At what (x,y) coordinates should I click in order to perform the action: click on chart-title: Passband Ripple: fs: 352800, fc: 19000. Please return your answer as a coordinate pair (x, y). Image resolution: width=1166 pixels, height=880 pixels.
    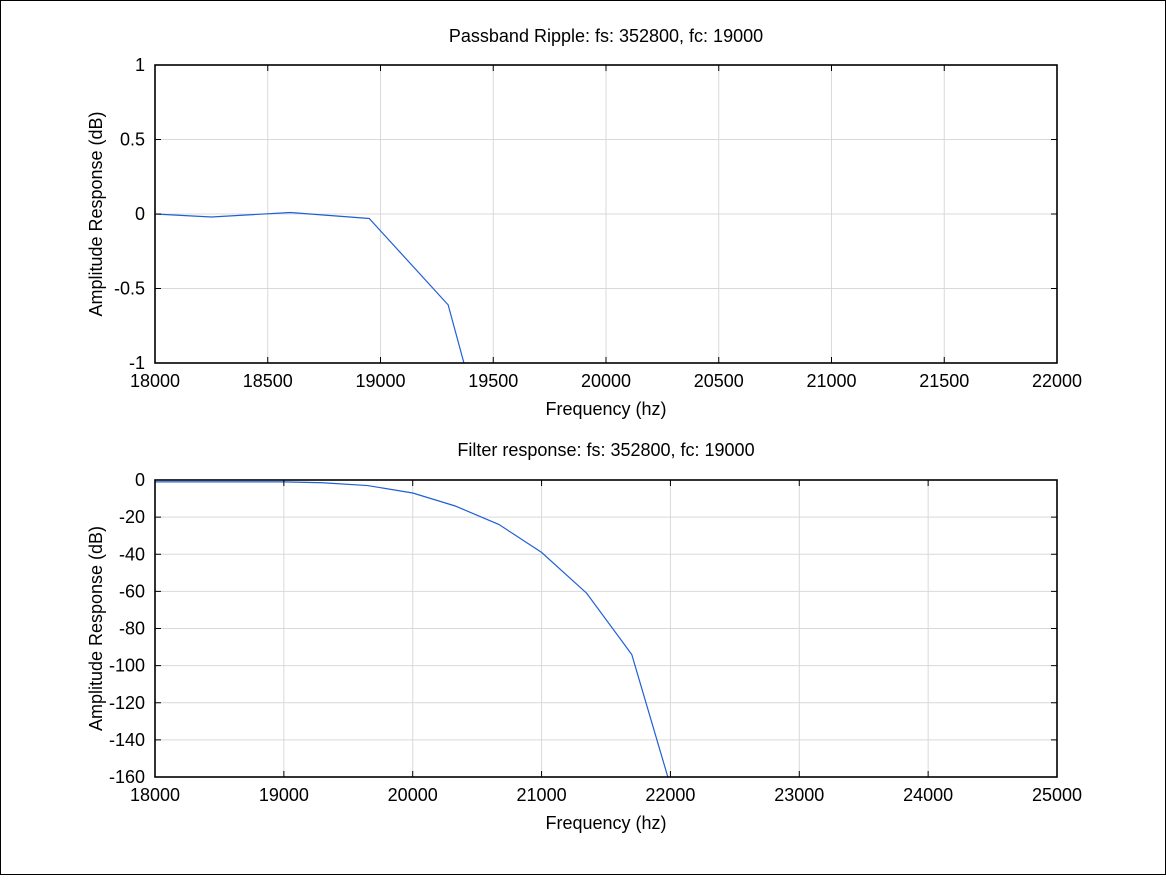
    Looking at the image, I should click on (606, 36).